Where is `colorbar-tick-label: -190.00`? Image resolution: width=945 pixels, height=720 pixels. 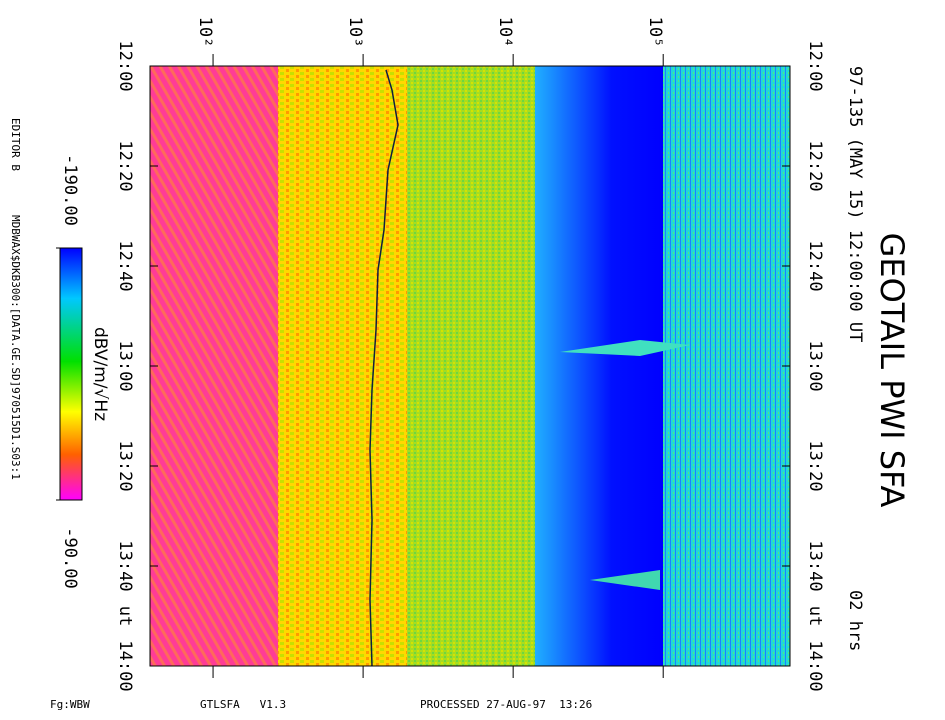 colorbar-tick-label: -190.00 is located at coordinates (70, 190).